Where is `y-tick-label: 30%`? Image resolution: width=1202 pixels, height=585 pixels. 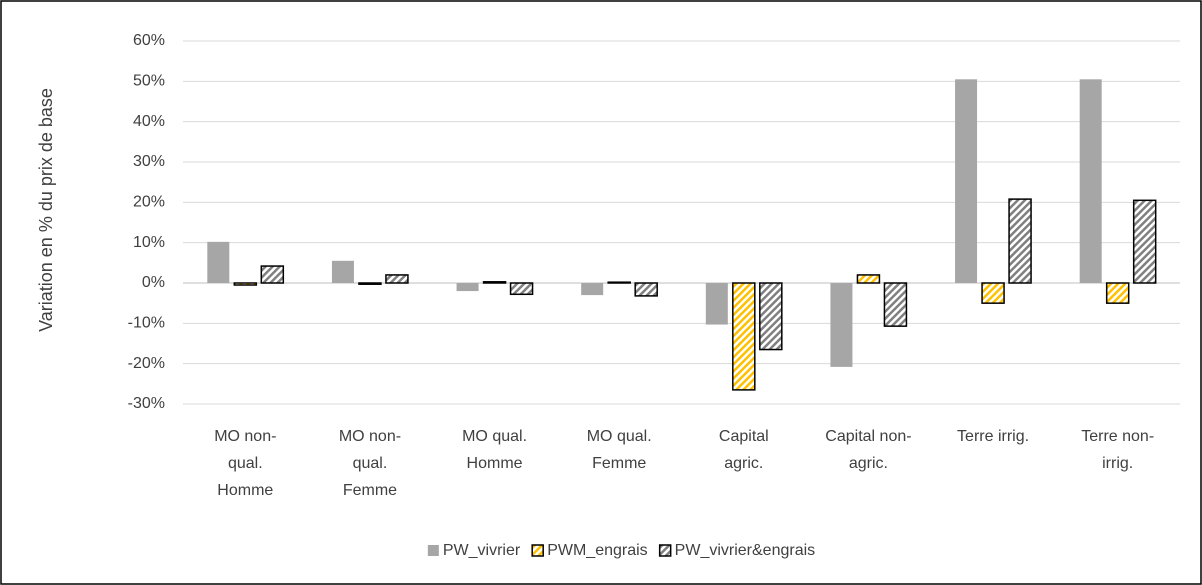
y-tick-label: 30% is located at coordinates (149, 161).